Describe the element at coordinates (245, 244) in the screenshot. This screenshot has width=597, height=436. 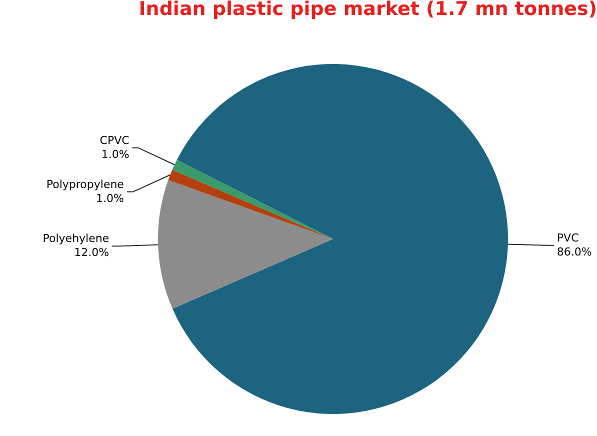
I see `pie-slice` at that location.